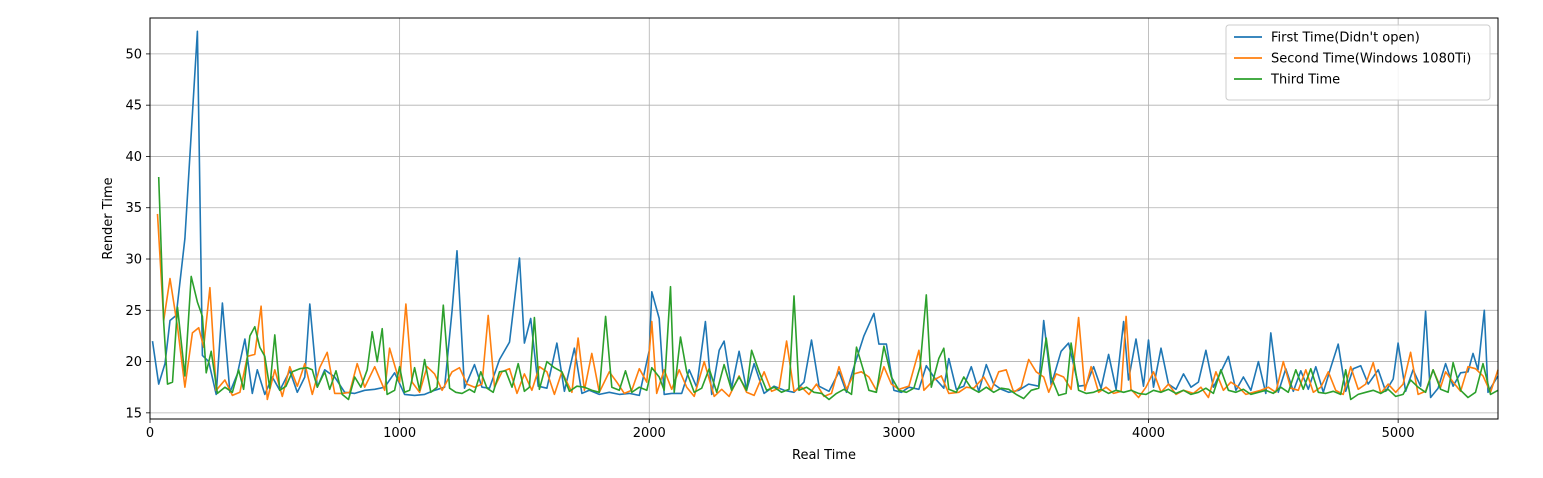 This screenshot has width=1543, height=478. I want to click on y-tick-label: 15, so click(133, 413).